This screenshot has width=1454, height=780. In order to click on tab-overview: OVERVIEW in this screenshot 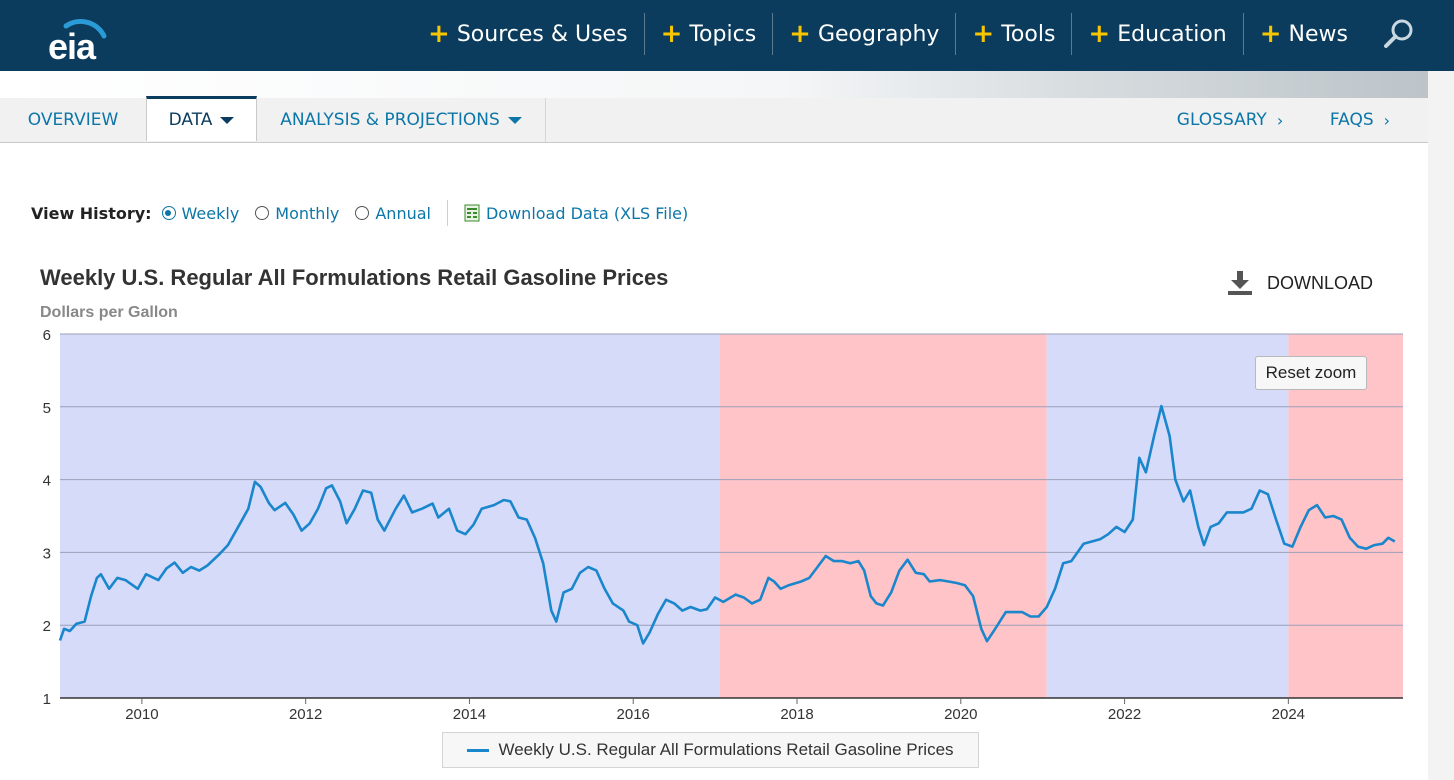, I will do `click(73, 120)`.